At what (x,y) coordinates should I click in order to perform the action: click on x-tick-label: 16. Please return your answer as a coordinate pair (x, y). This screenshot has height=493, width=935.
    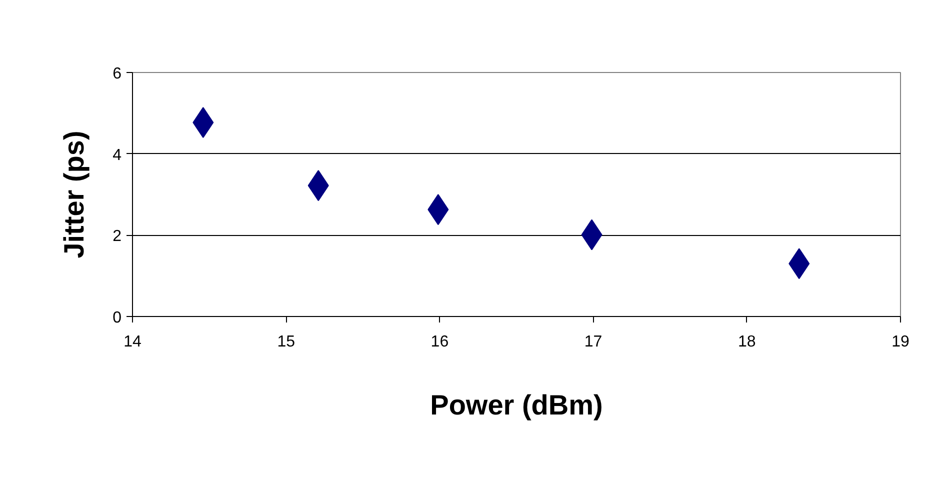
    Looking at the image, I should click on (439, 342).